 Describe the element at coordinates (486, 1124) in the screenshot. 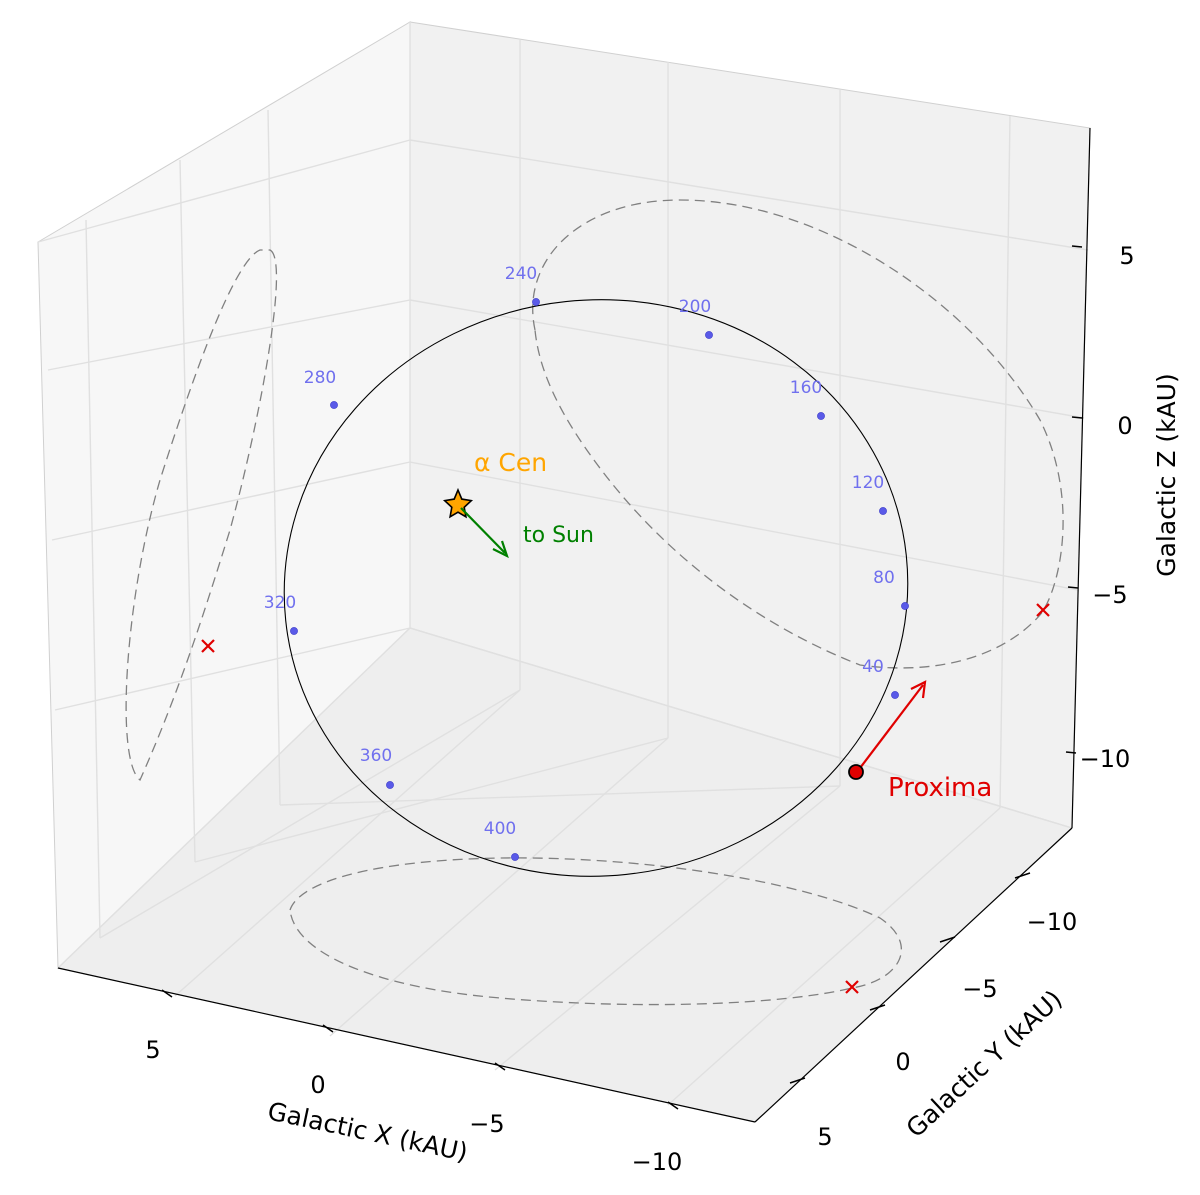

I see `x-tick-label: −5` at that location.